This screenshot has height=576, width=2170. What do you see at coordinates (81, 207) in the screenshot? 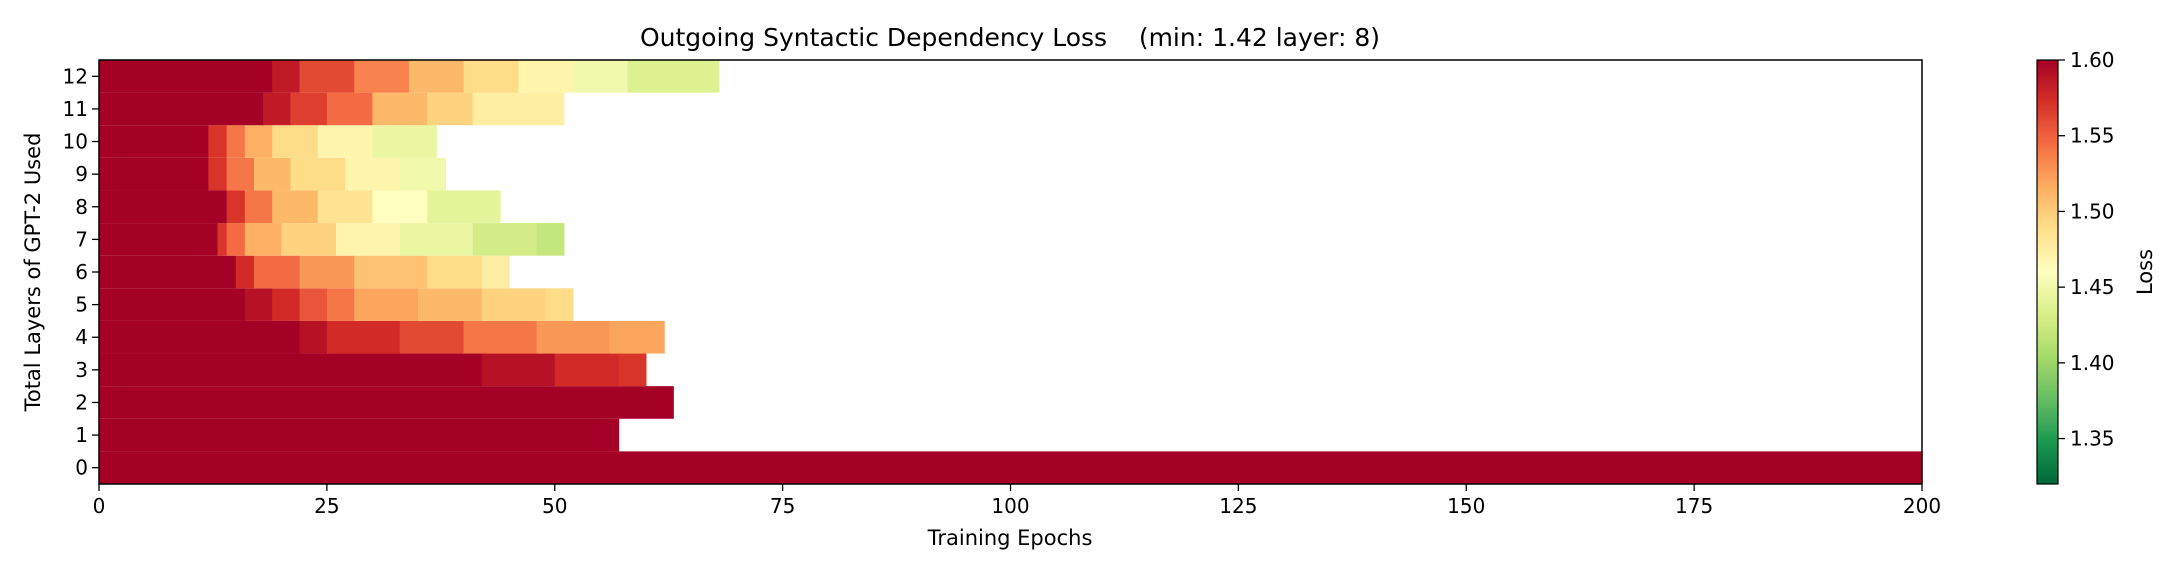
I see `y-tick-label: 8` at bounding box center [81, 207].